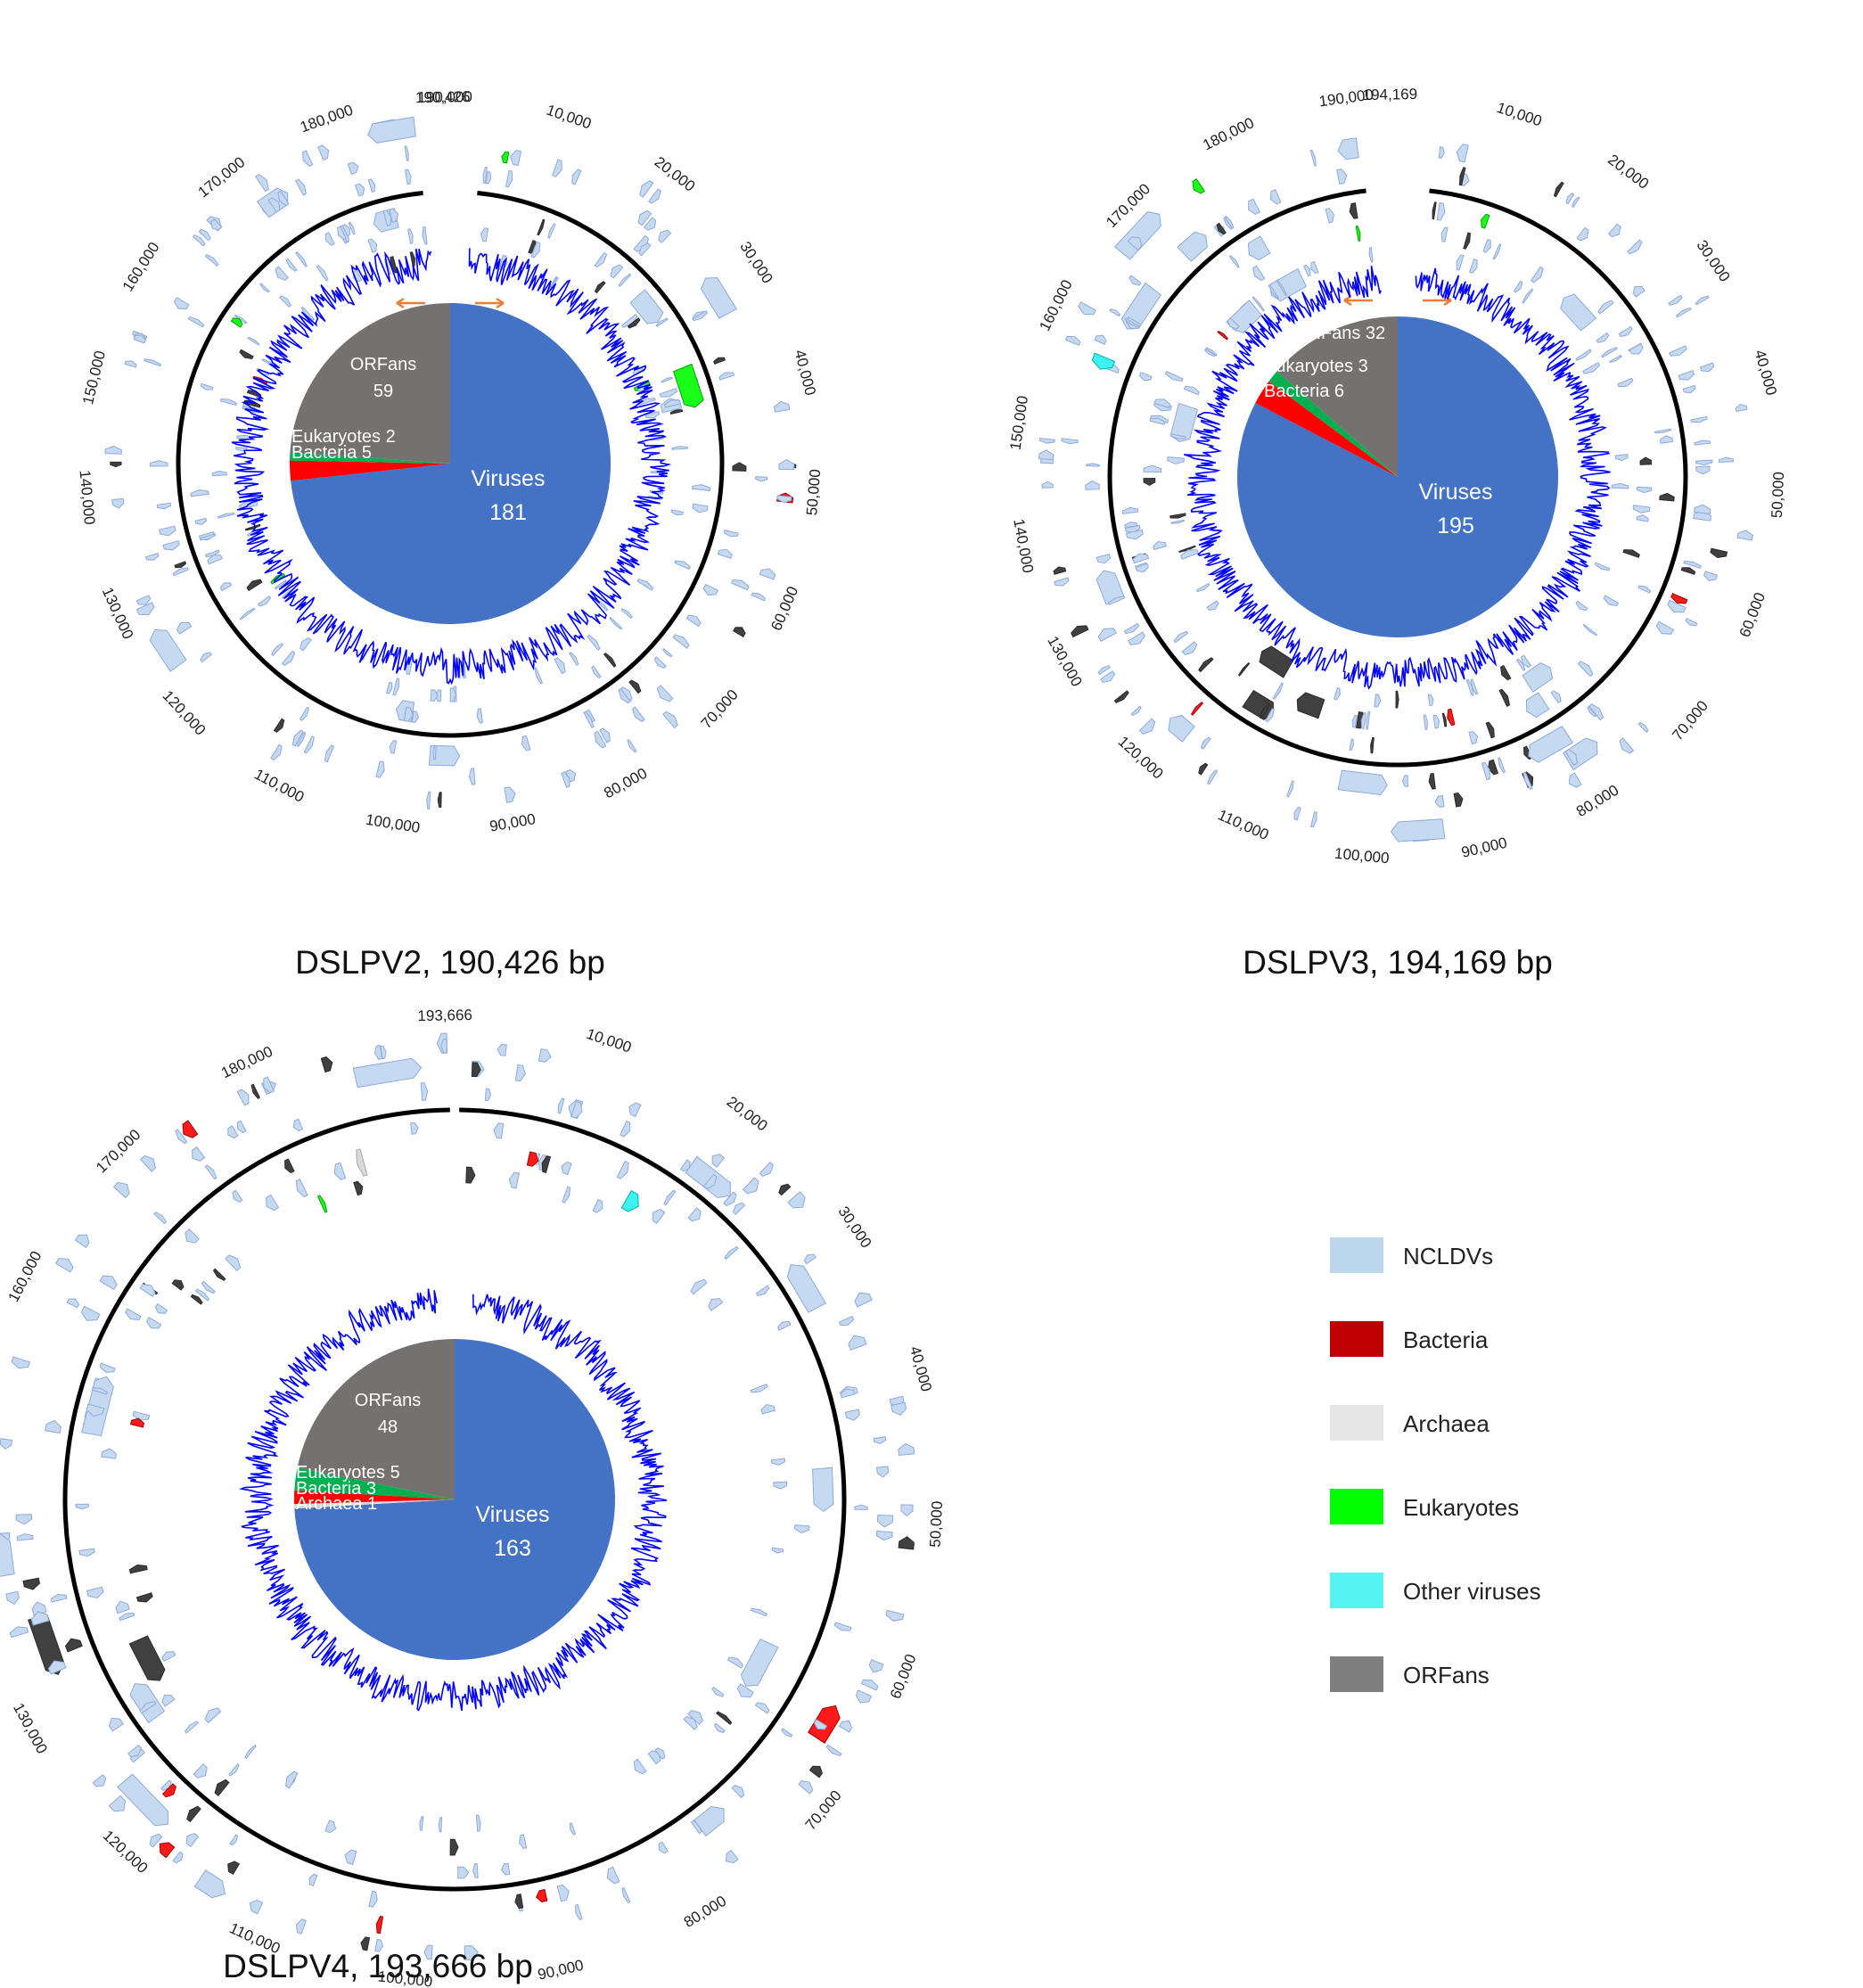 The image size is (1863, 1988). Describe the element at coordinates (508, 512) in the screenshot. I see `pie-value-viruses: 181` at that location.